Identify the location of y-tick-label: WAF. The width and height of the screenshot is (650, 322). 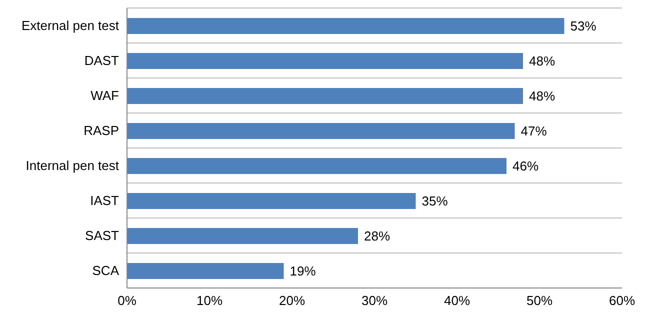
(105, 96).